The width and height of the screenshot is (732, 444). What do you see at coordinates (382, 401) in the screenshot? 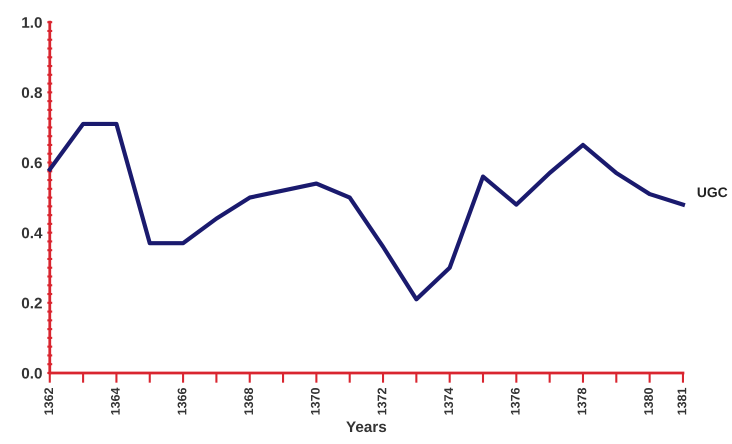
I see `x-tick-label: 1372` at bounding box center [382, 401].